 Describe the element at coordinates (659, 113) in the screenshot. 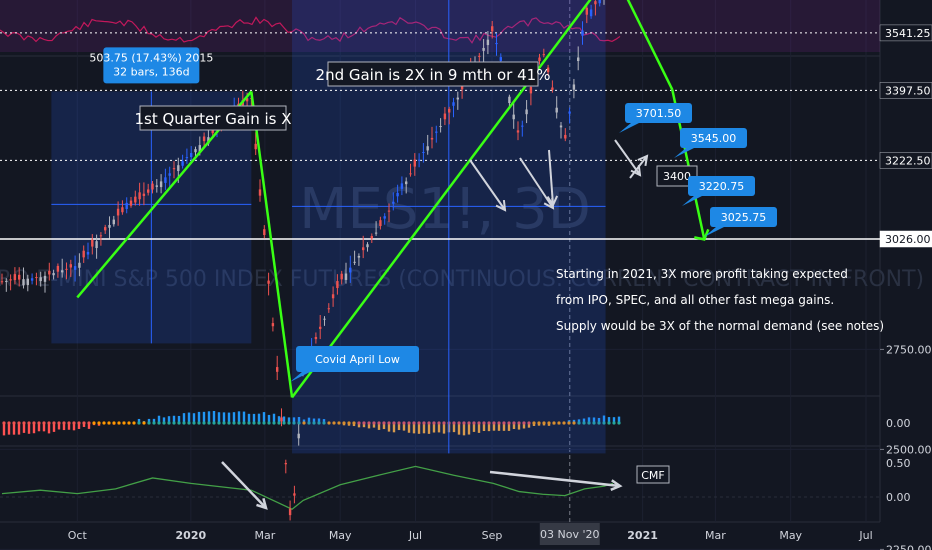

I see `callout-label: 3701.50` at that location.